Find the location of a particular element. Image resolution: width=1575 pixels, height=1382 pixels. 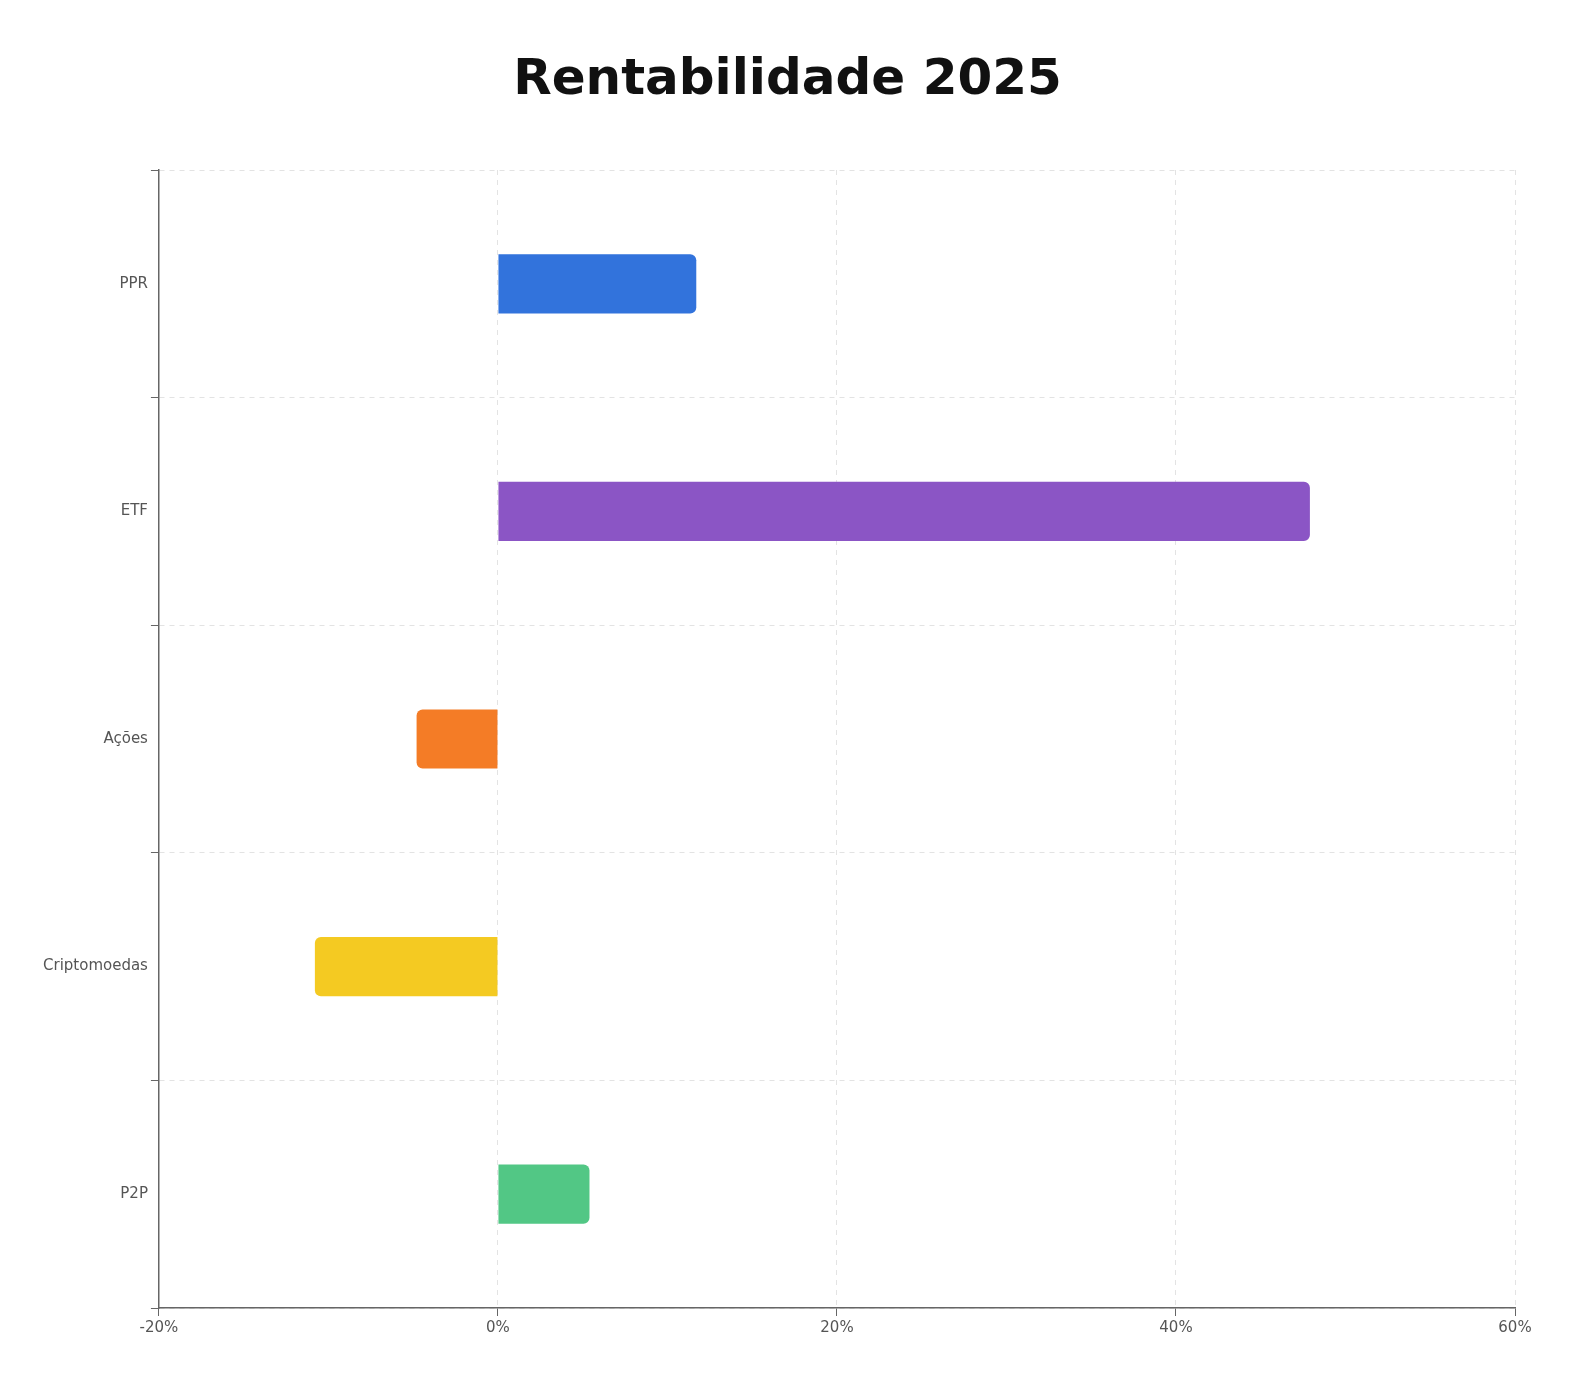

y-tick-label: Ações is located at coordinates (126, 737).